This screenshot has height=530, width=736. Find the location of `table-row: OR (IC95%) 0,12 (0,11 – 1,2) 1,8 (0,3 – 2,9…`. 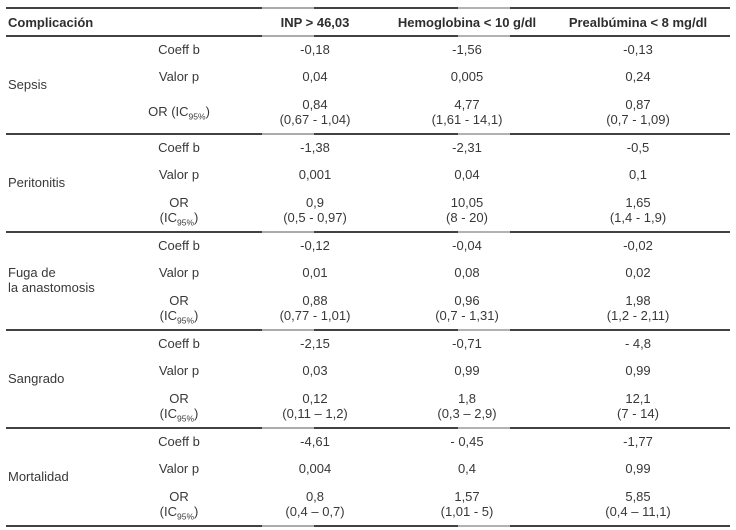

table-row: OR (IC95%) 0,12 (0,11 – 1,2) 1,8 (0,3 – 2,9… is located at coordinates (368, 405).